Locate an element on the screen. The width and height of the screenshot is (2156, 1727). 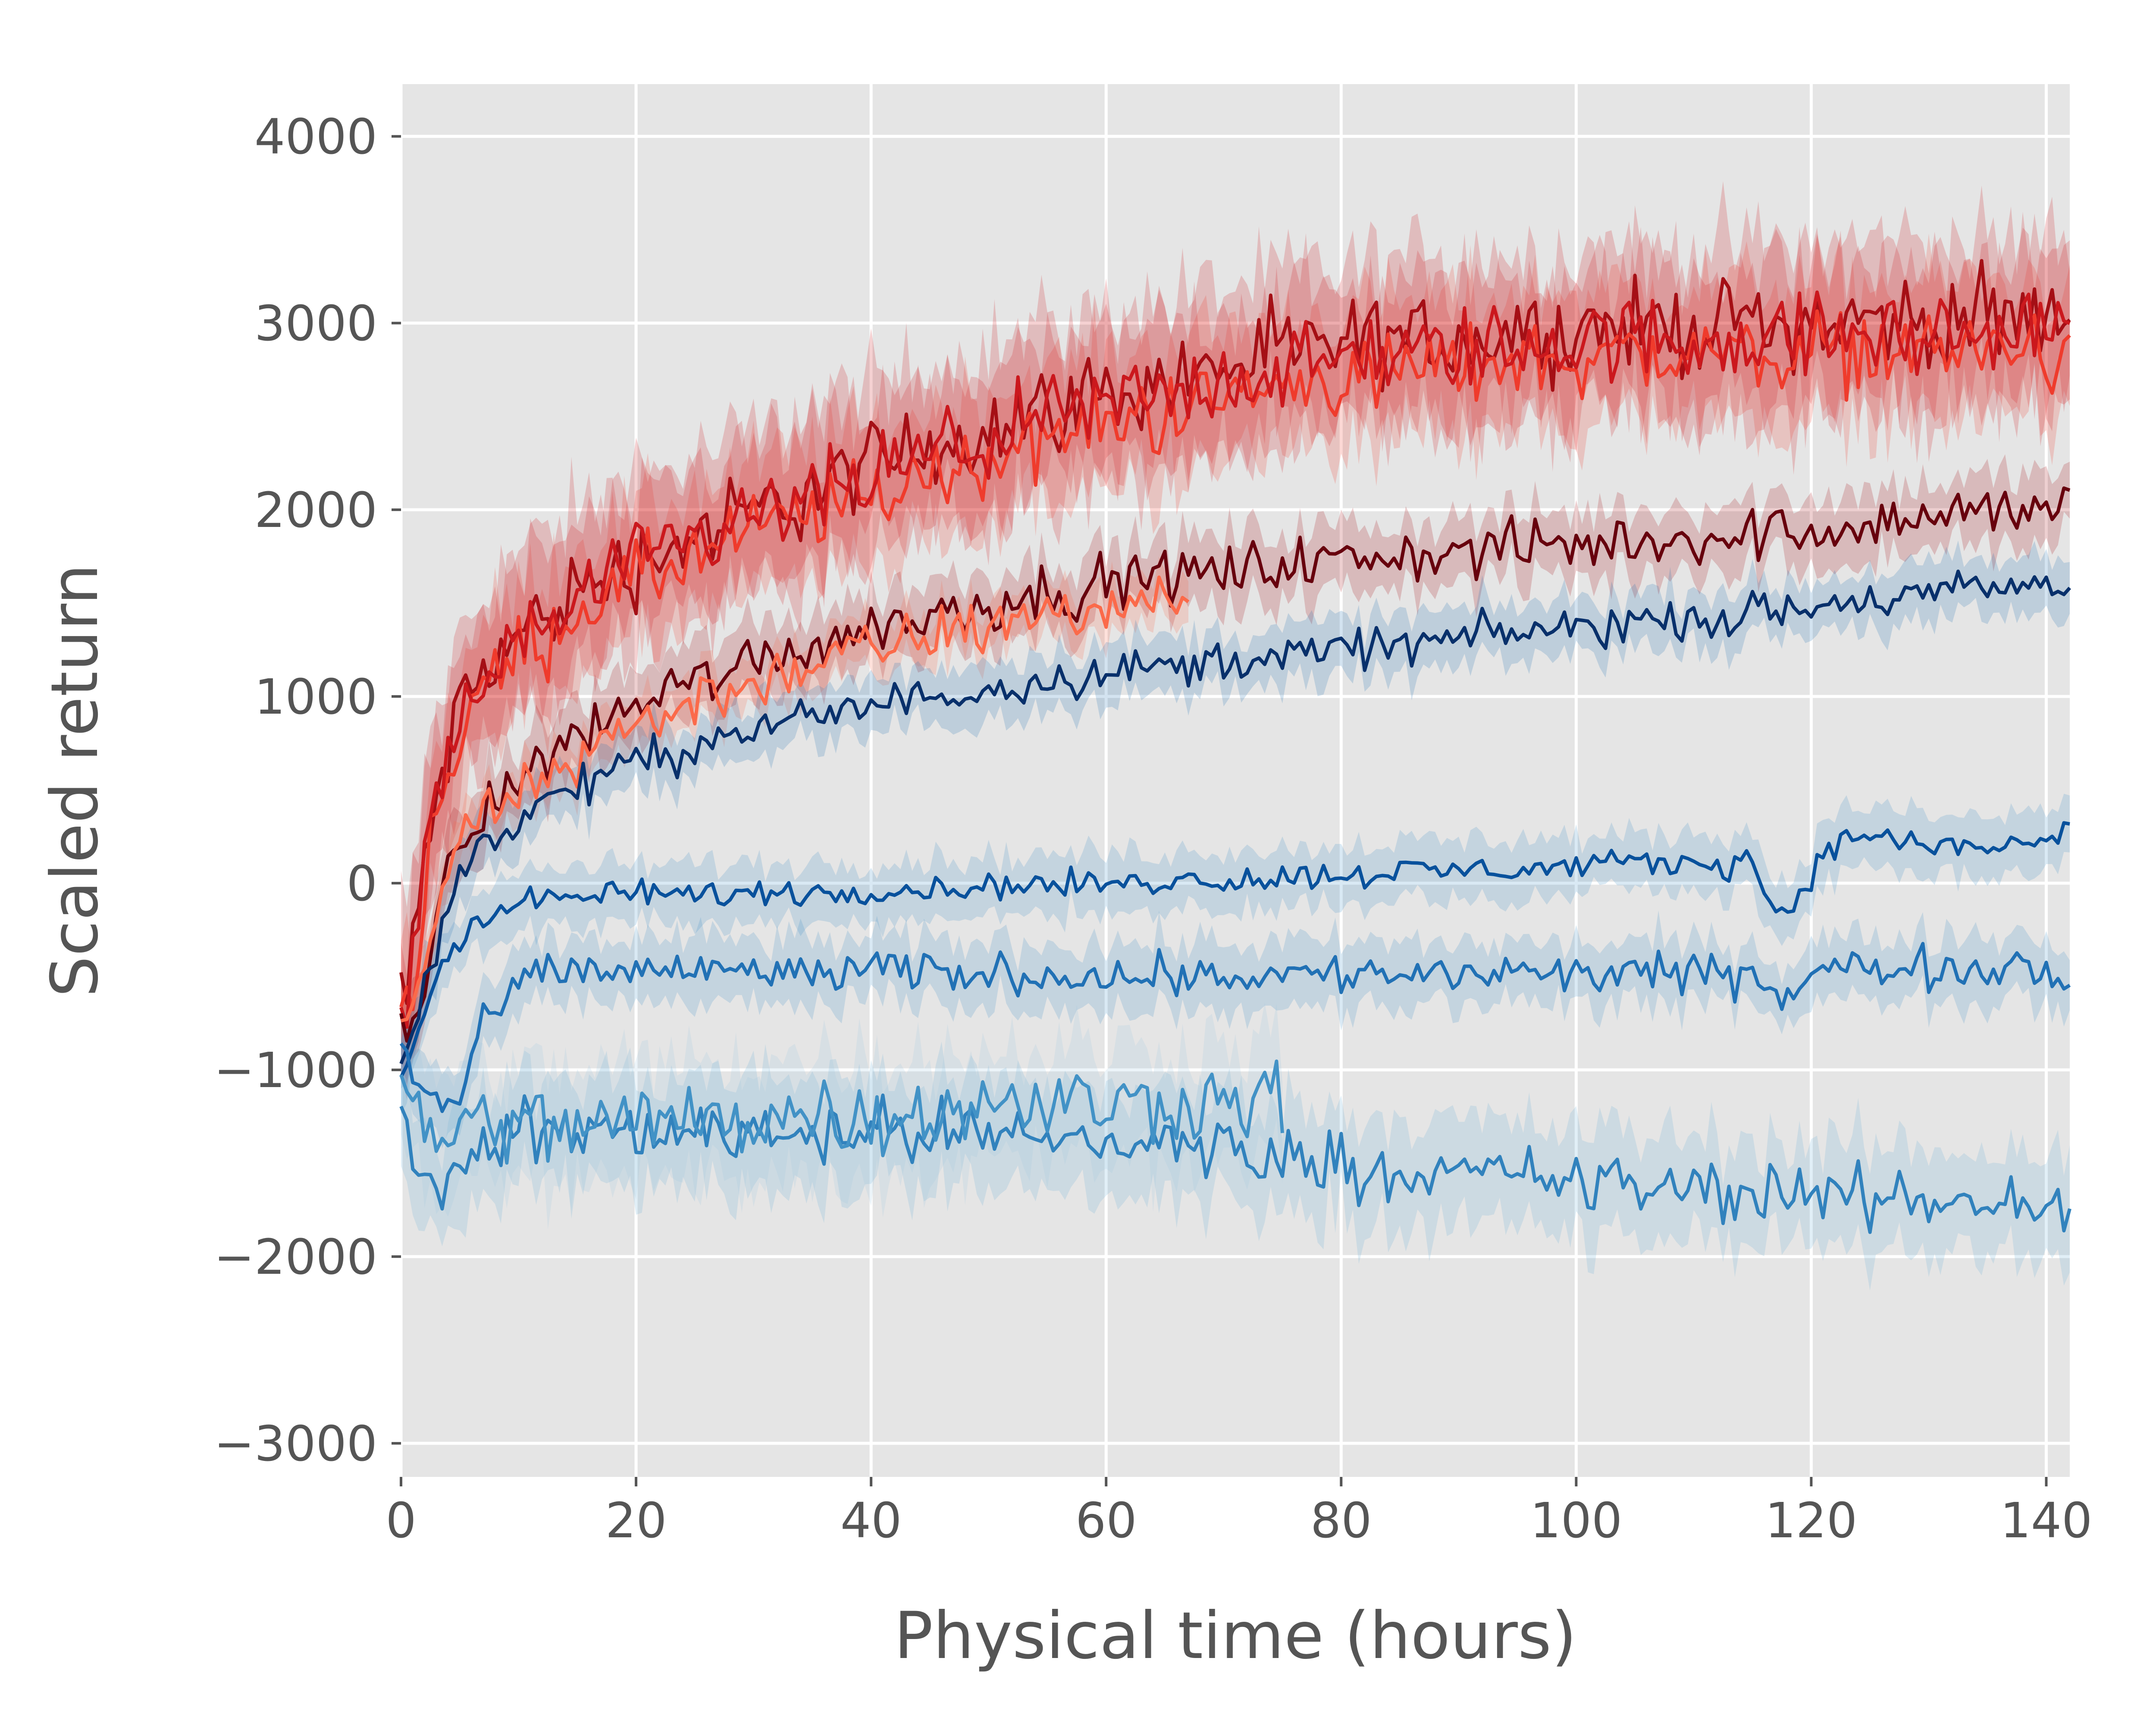
y-tick-label: 4000 is located at coordinates (315, 137).